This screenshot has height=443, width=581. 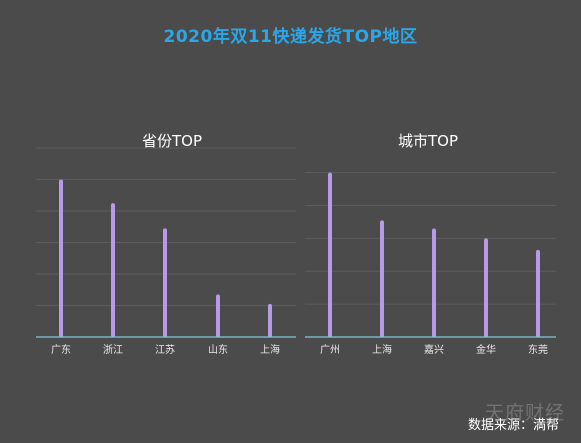 I want to click on x-tick-label: 广州, so click(x=330, y=350).